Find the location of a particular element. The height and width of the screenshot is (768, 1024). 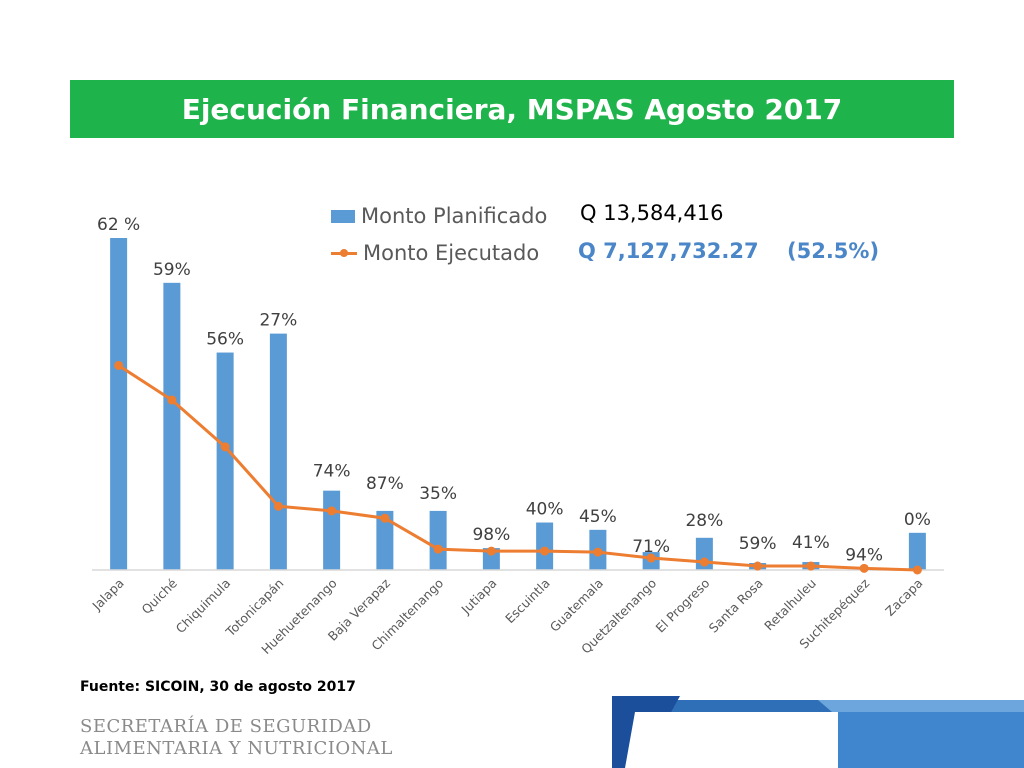

source-note: Fuente: SICOIN, 30 de agosto 2017 is located at coordinates (218, 687).